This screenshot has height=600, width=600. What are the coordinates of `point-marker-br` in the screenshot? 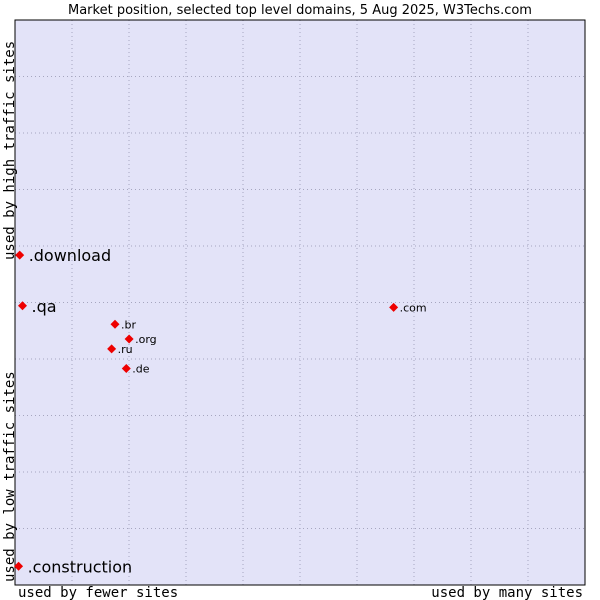 It's located at (115, 324).